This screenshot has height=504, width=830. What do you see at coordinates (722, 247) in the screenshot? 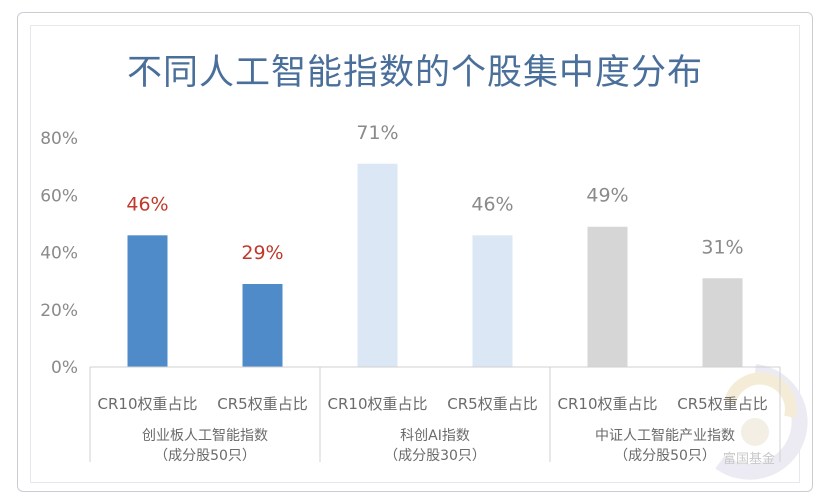
I see `data-label: 31%` at bounding box center [722, 247].